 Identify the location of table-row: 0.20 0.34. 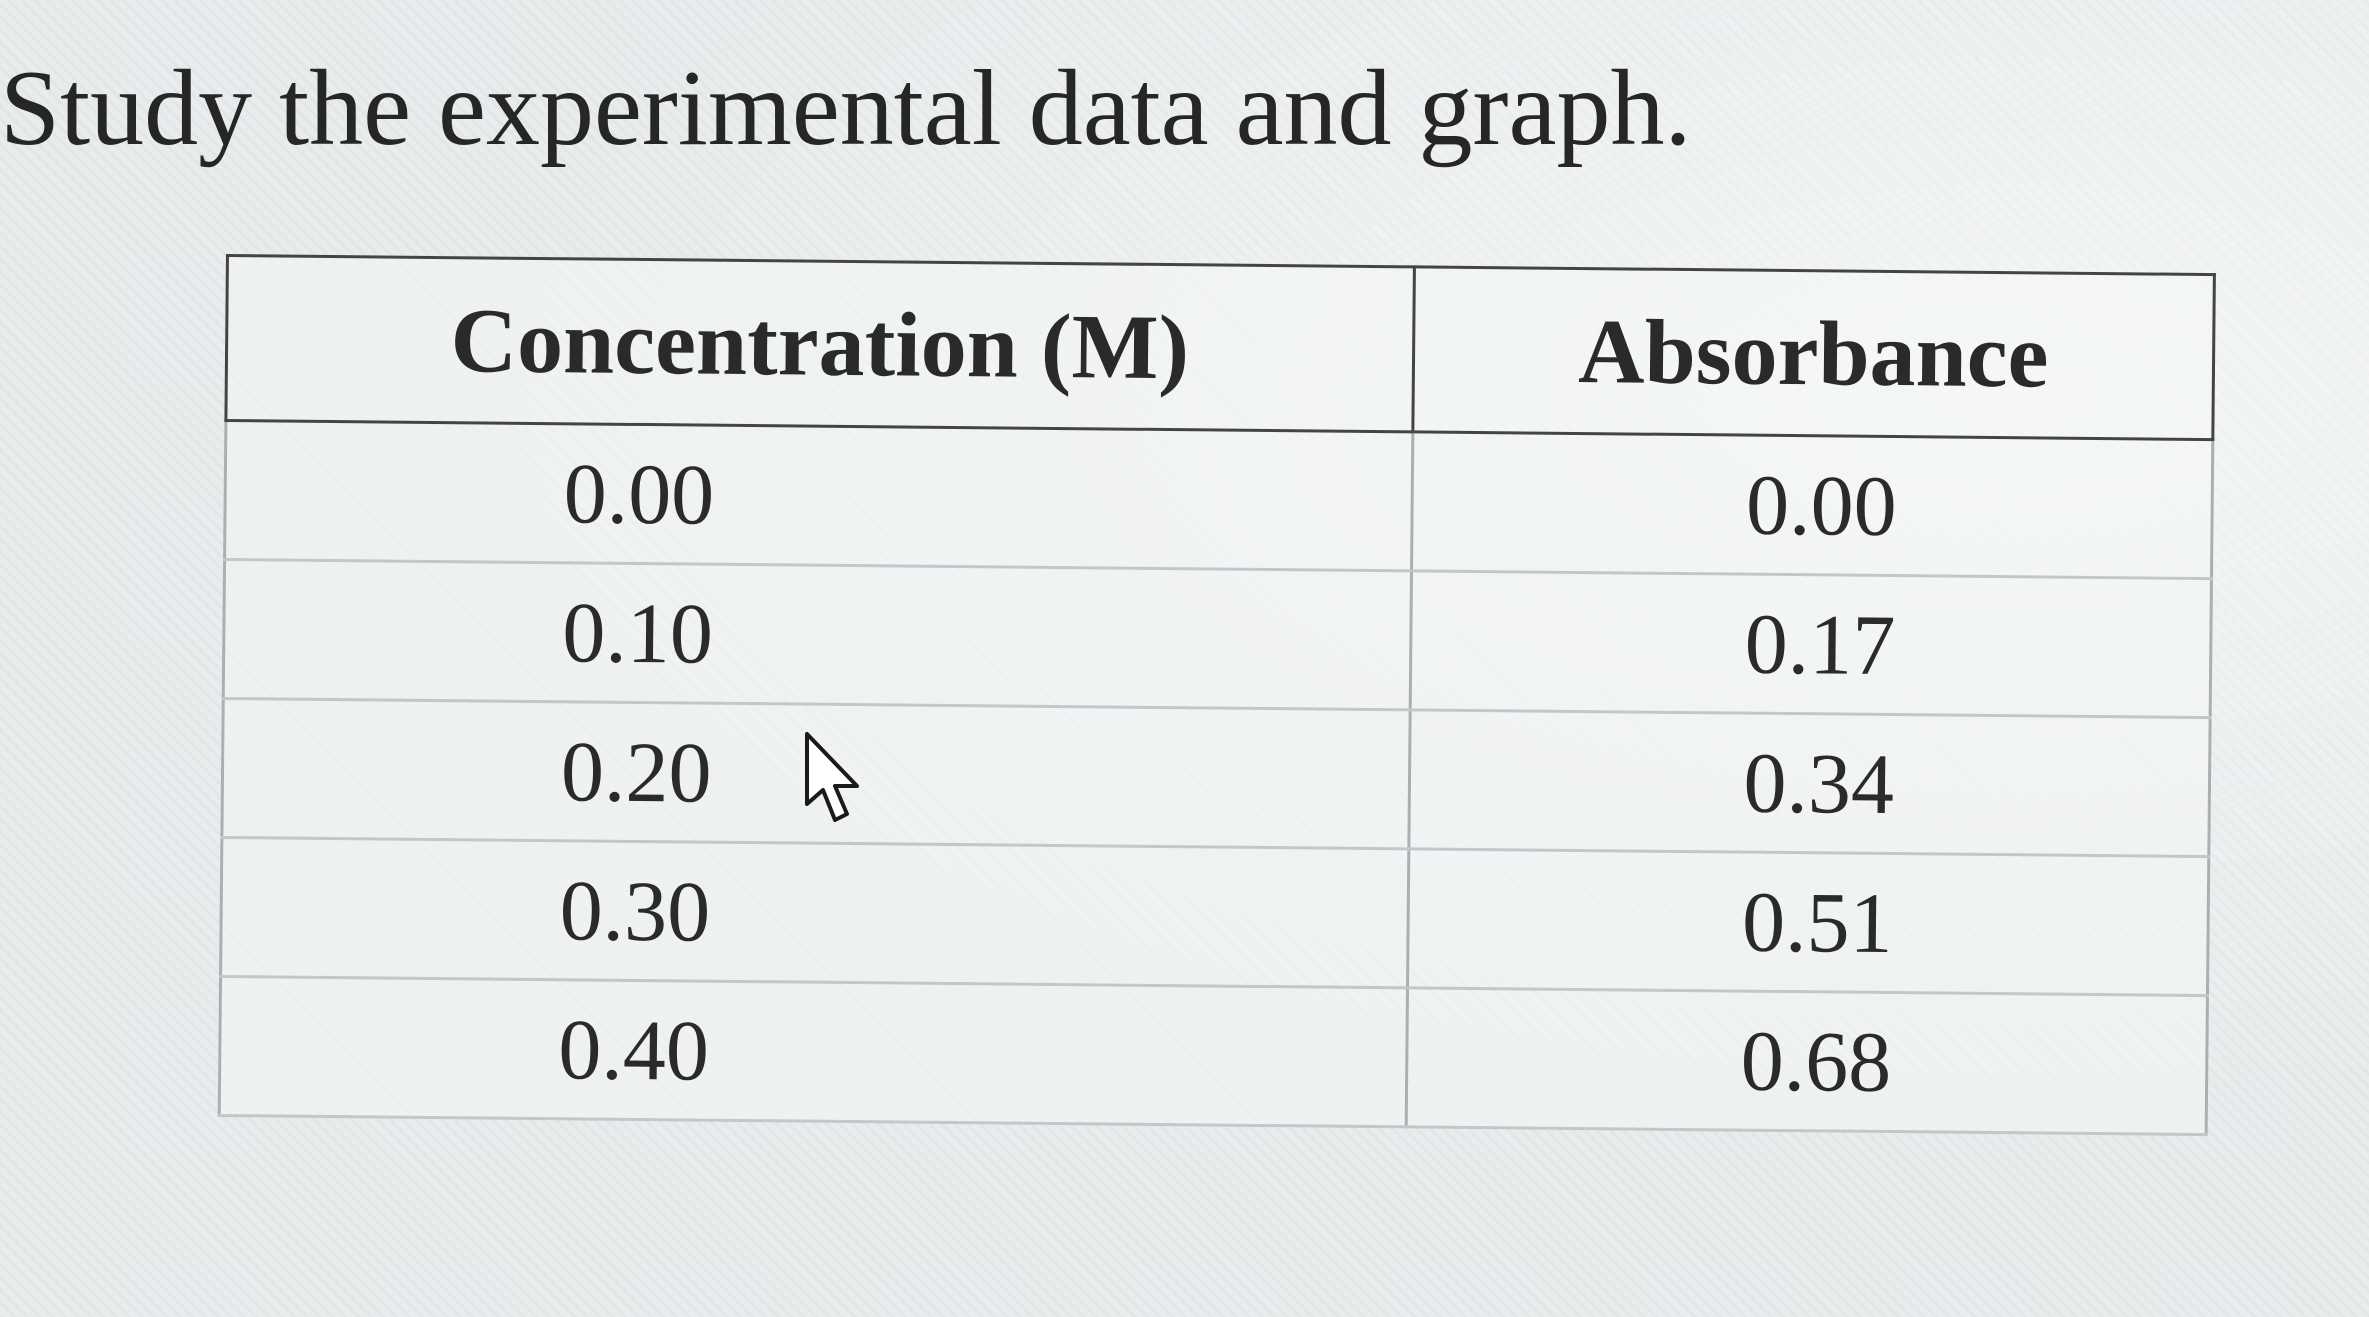
(1216, 777).